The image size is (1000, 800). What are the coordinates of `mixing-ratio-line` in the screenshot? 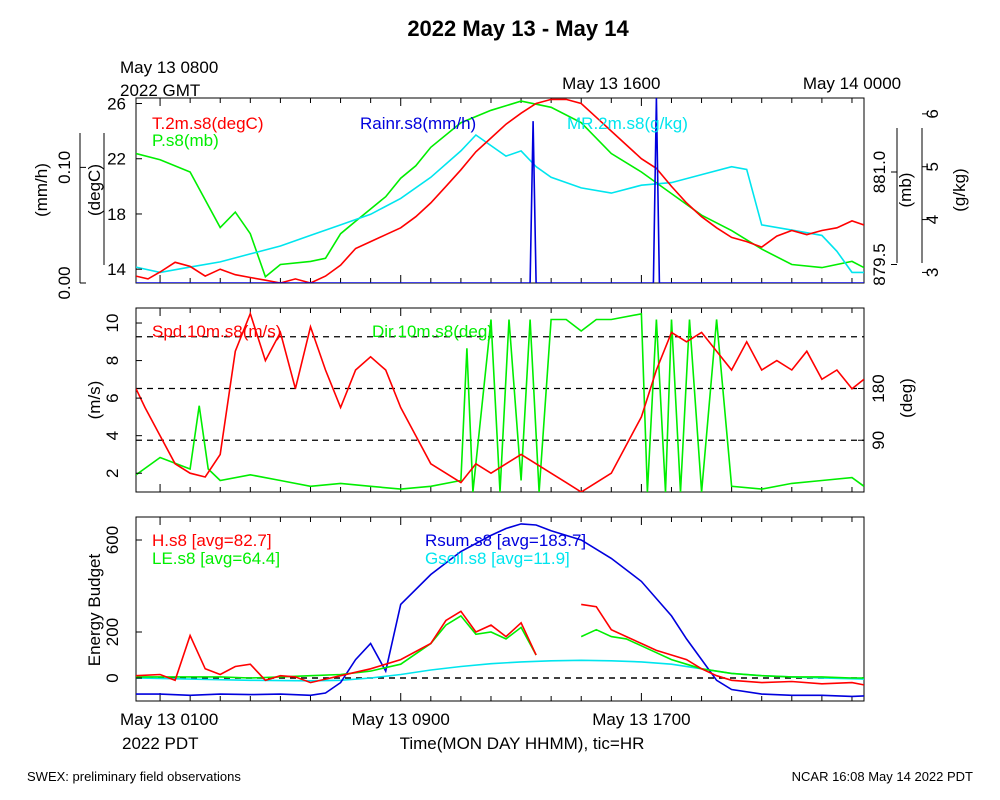 It's located at (500, 203).